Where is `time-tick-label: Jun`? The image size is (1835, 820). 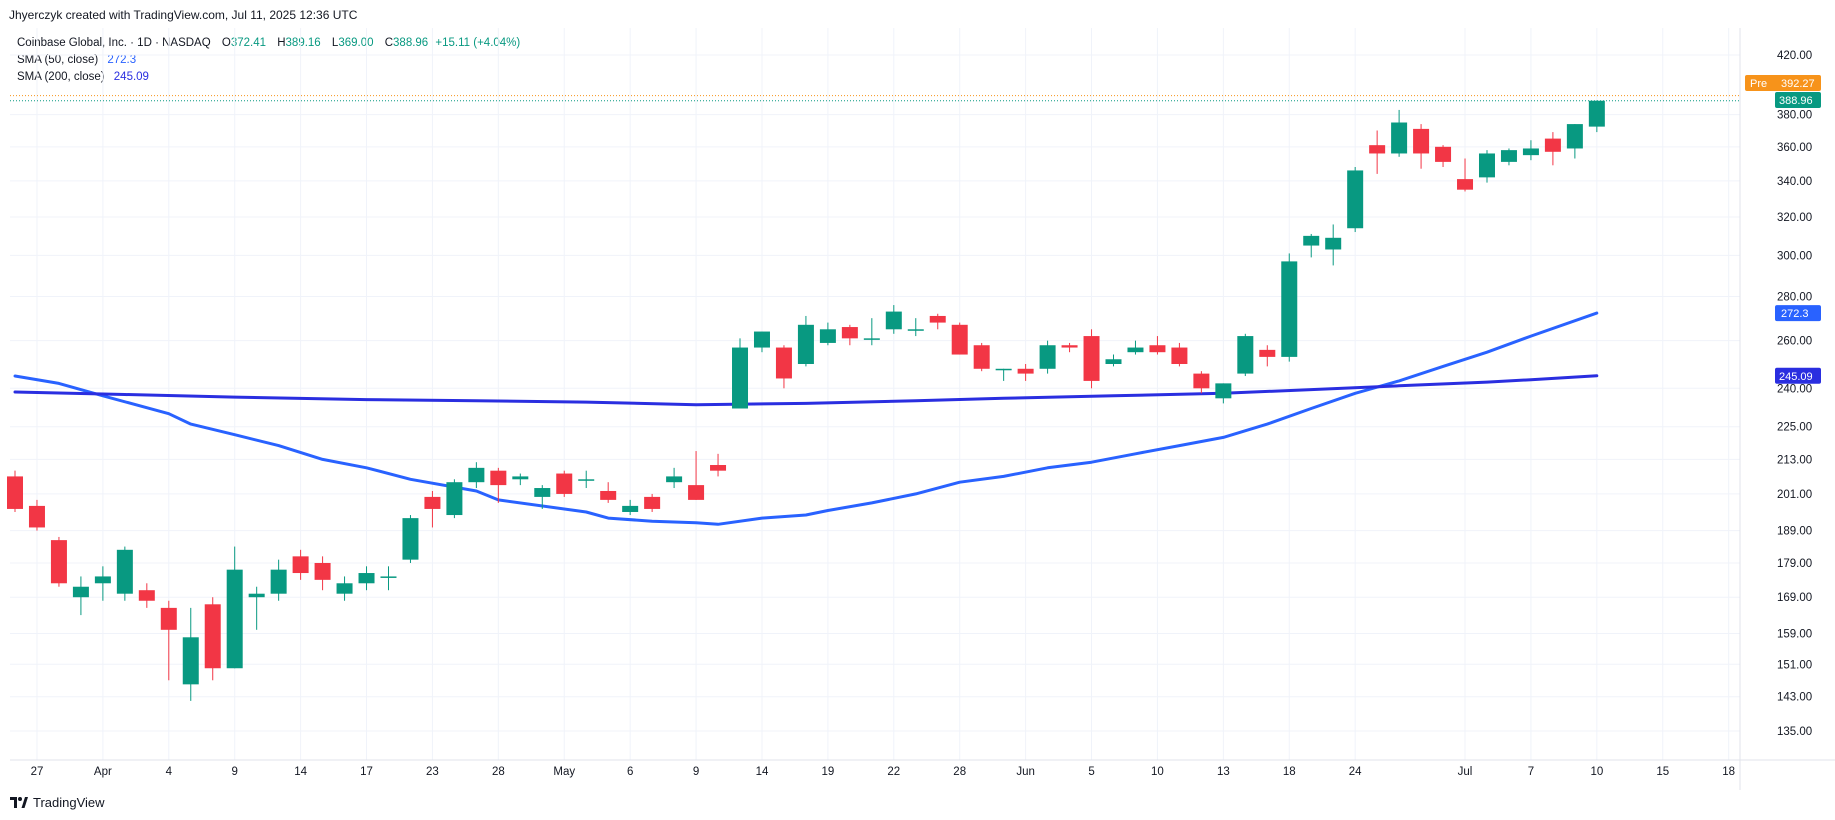
time-tick-label: Jun is located at coordinates (1025, 772).